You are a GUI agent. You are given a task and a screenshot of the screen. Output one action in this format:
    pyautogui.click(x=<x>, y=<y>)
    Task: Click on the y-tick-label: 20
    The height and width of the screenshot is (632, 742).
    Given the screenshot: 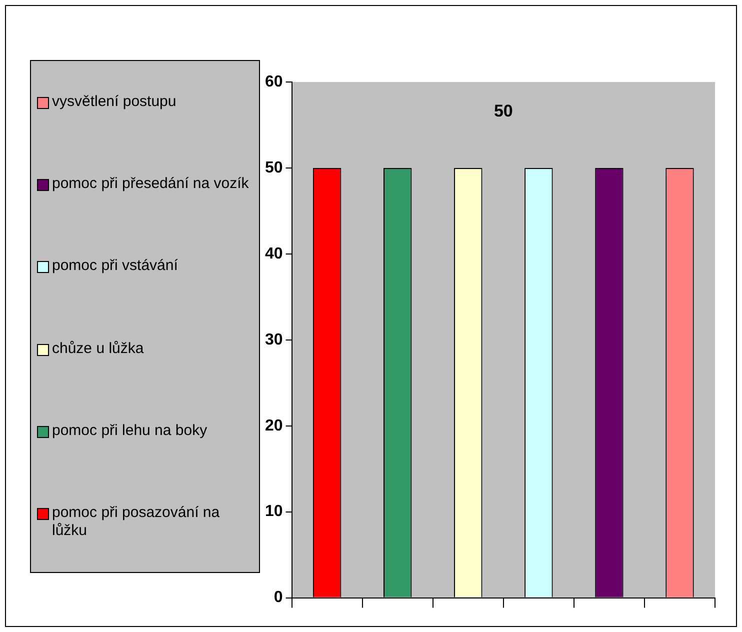 What is the action you would take?
    pyautogui.click(x=274, y=425)
    